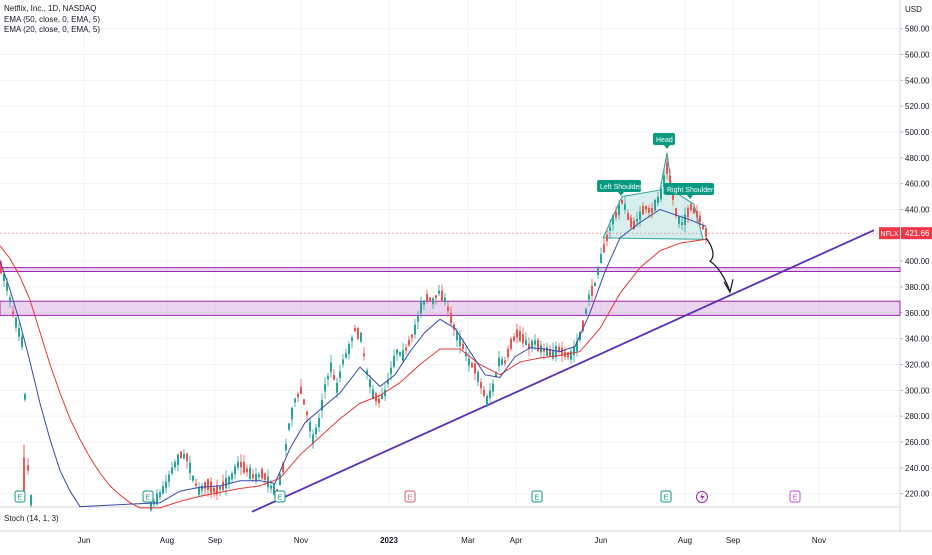 The image size is (932, 555). Describe the element at coordinates (718, 265) in the screenshot. I see `forecast-arrow` at that location.